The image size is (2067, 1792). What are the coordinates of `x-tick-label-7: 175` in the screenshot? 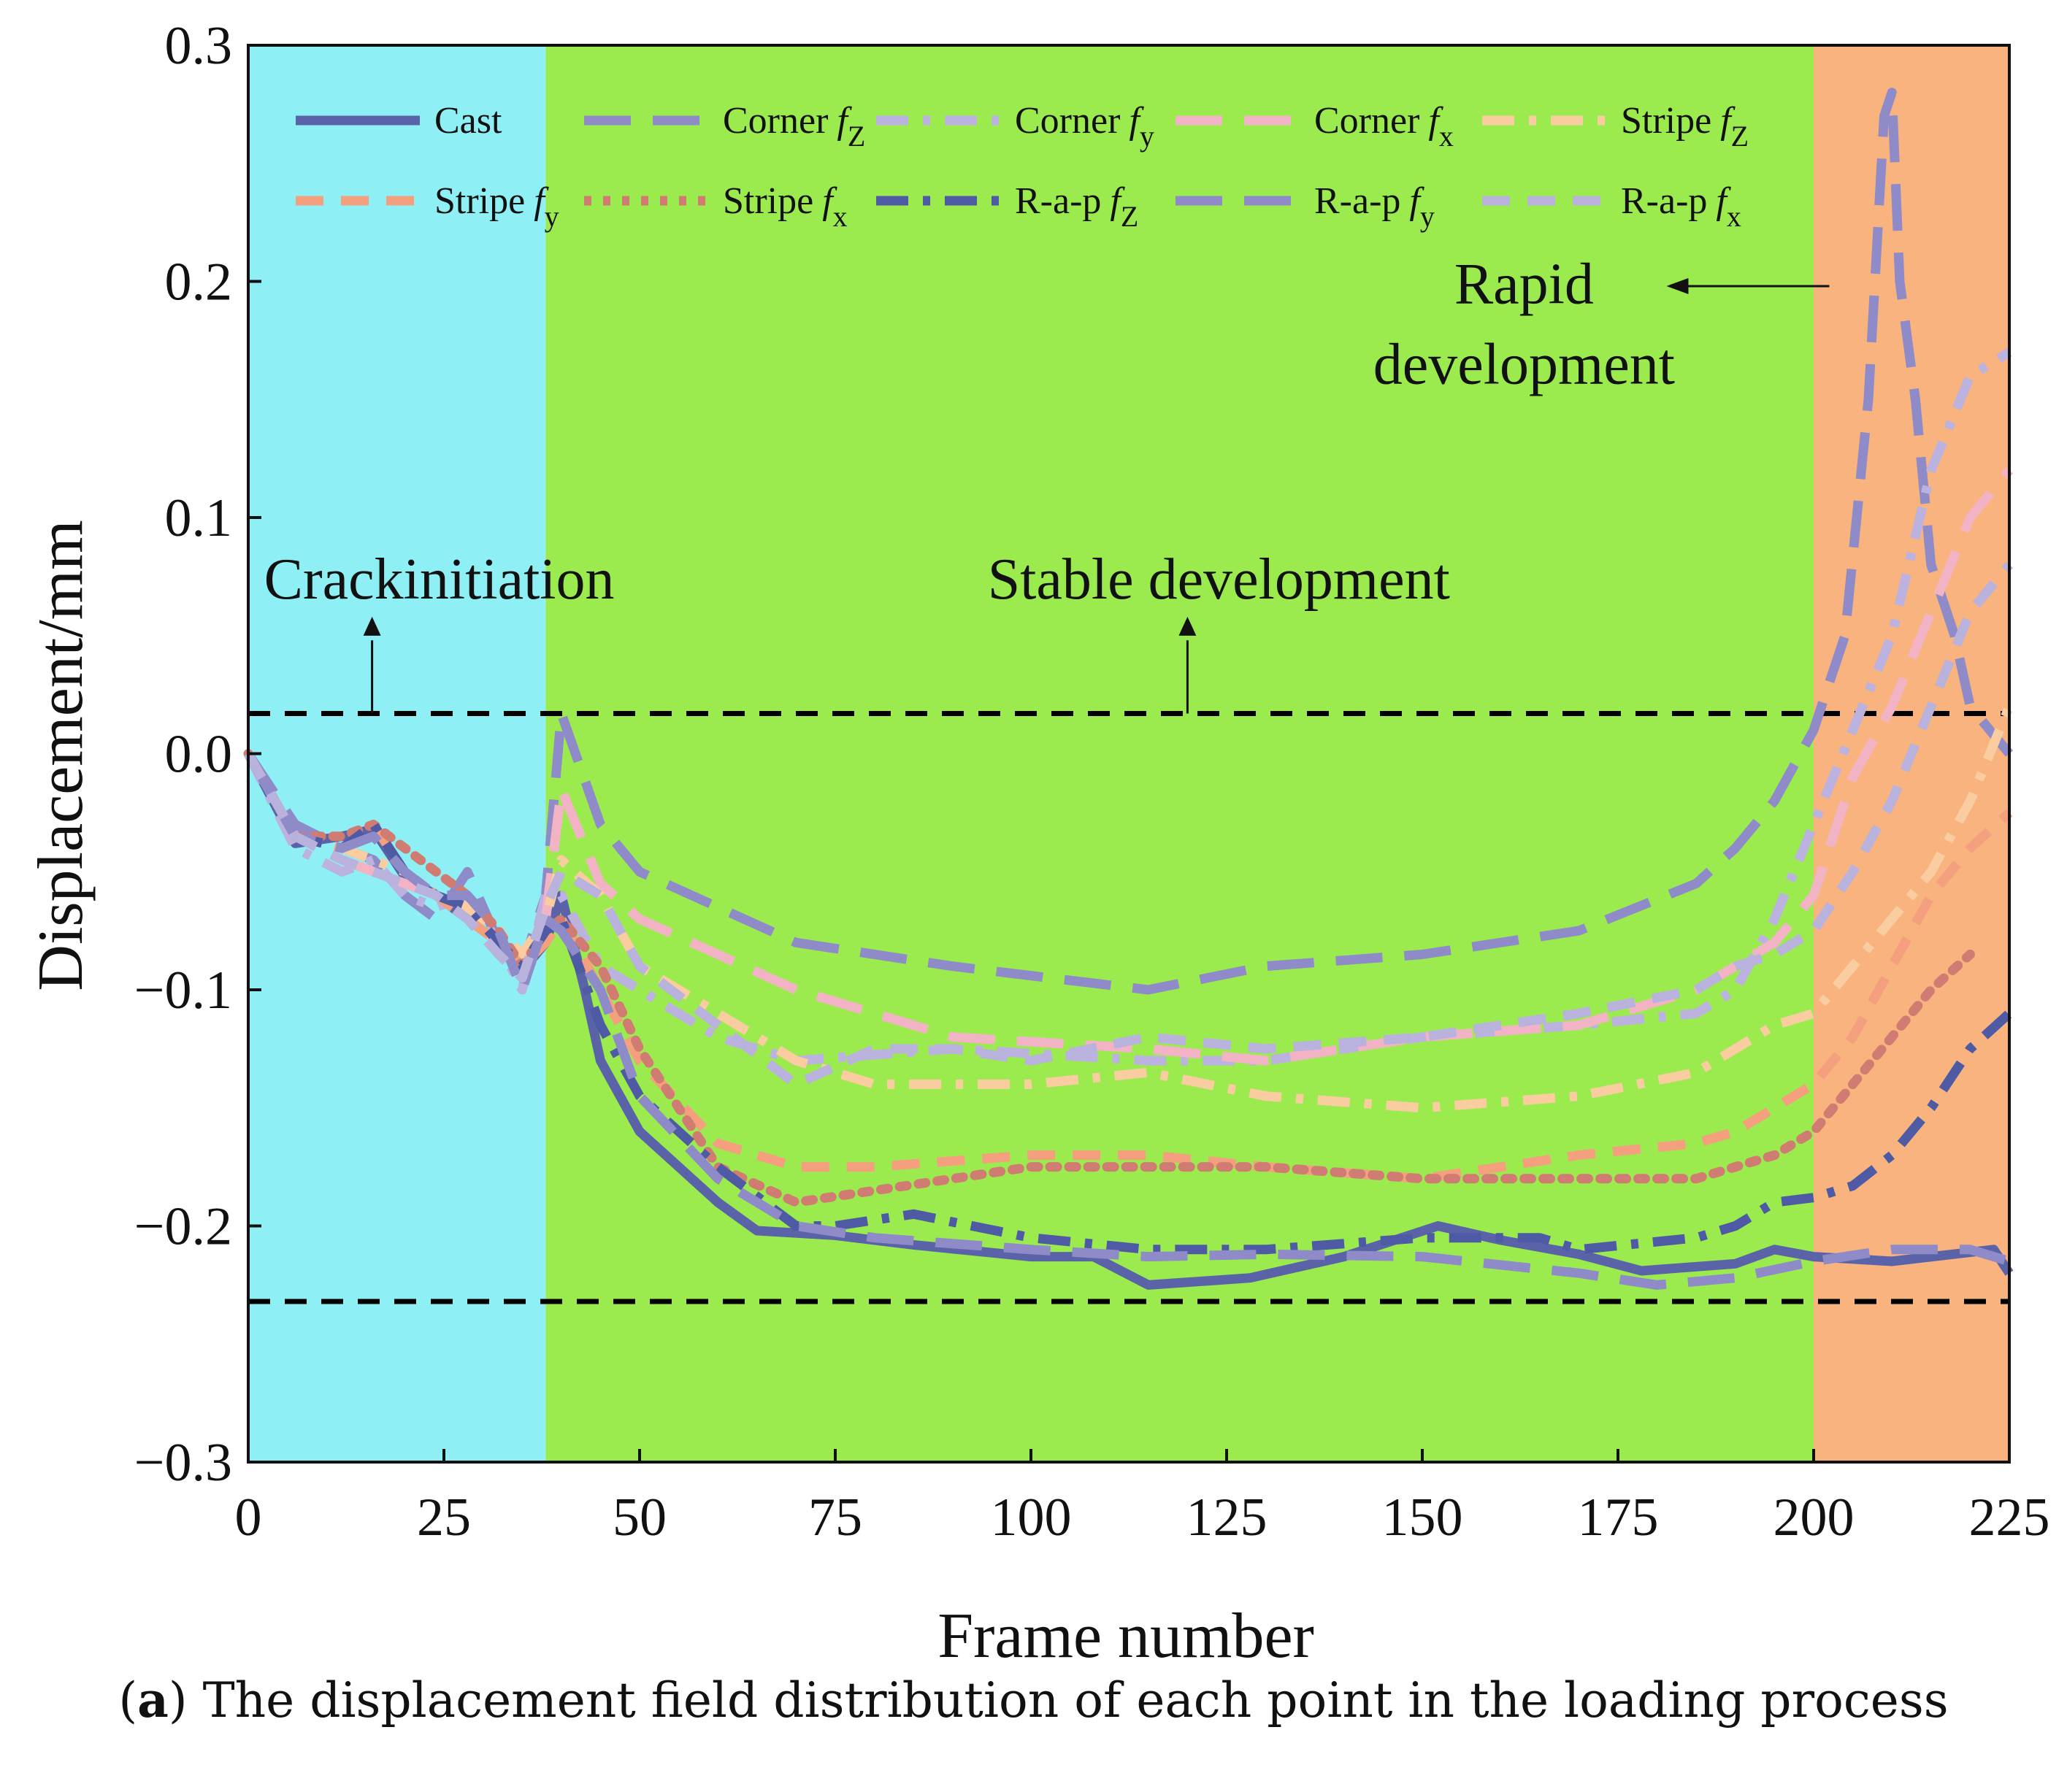 It's located at (1618, 1518).